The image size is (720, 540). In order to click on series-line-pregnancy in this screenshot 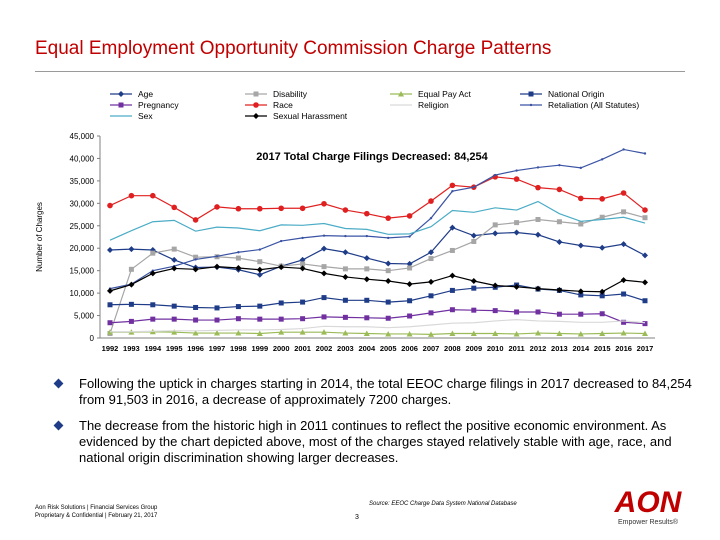, I will do `click(377, 317)`.